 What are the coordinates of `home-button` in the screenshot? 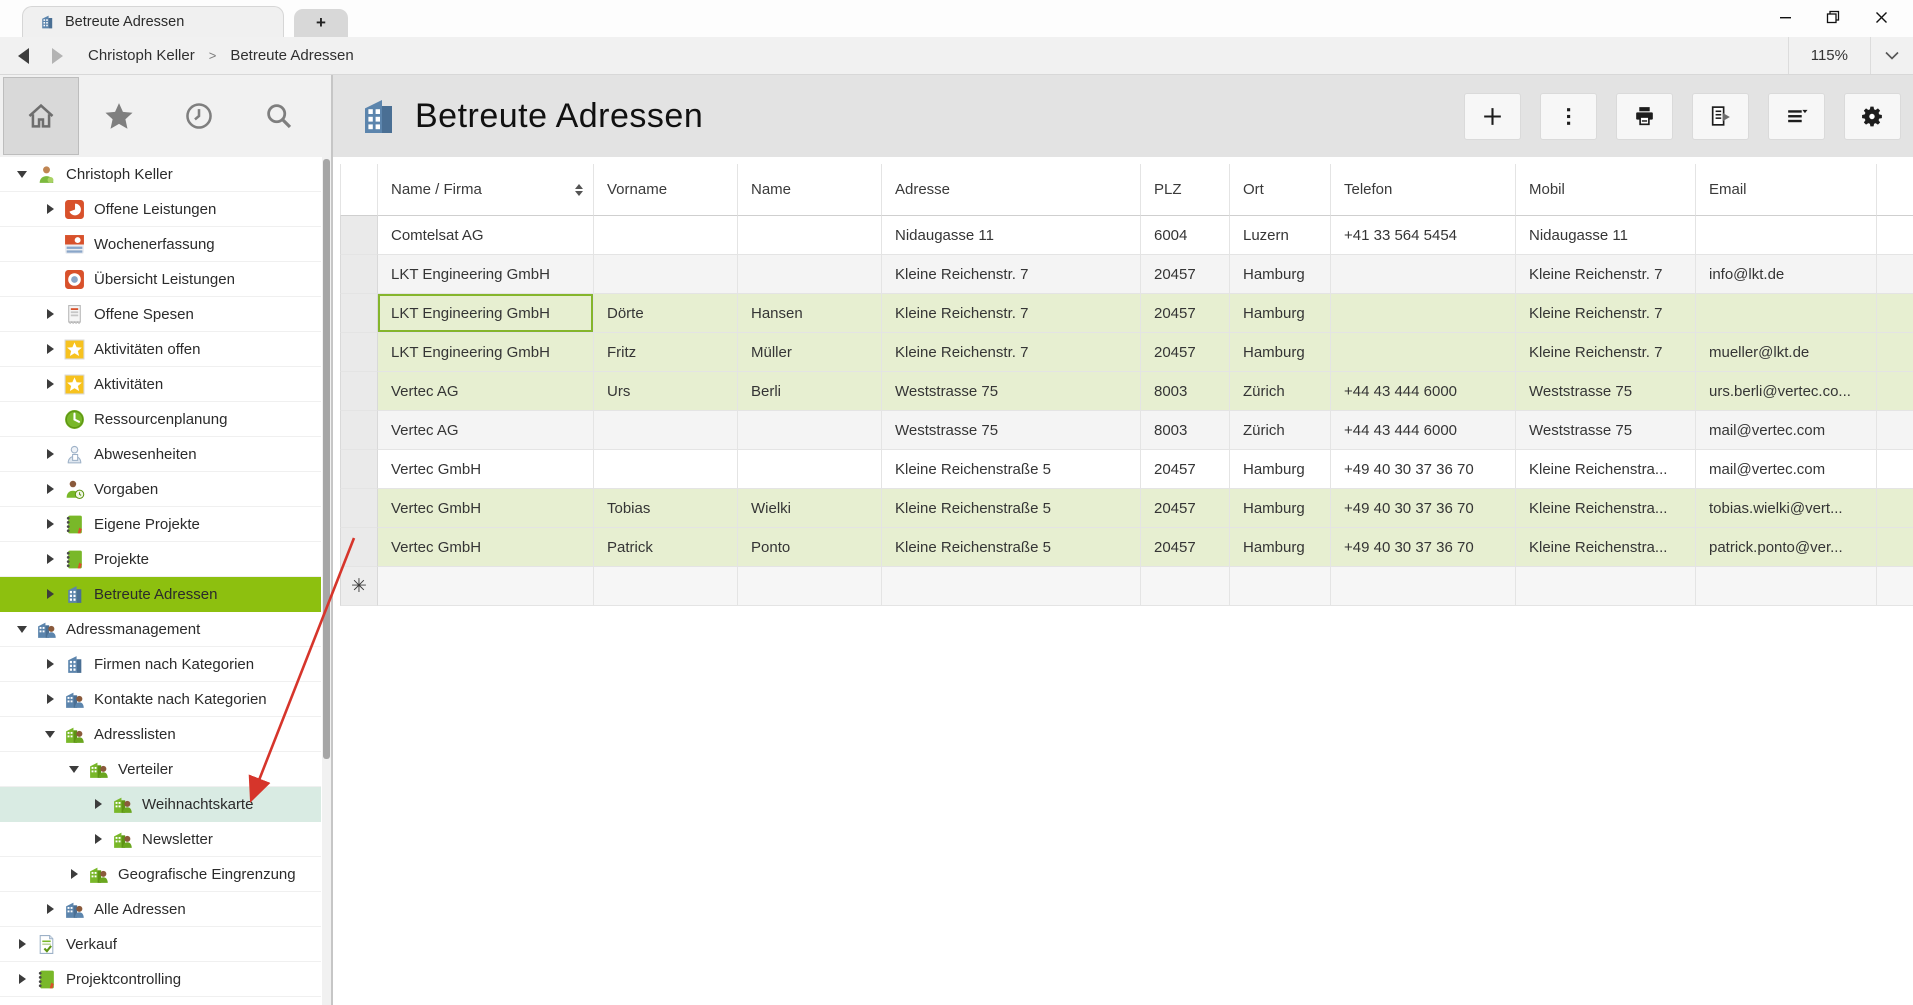 It's located at (41, 116).